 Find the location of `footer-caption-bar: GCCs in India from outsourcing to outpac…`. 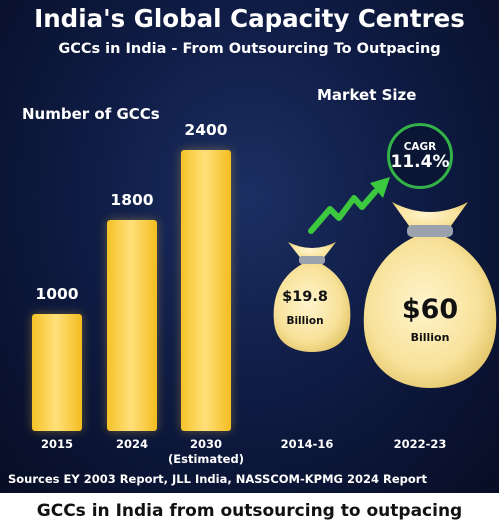

footer-caption-bar: GCCs in India from outsourcing to outpac… is located at coordinates (249, 510).